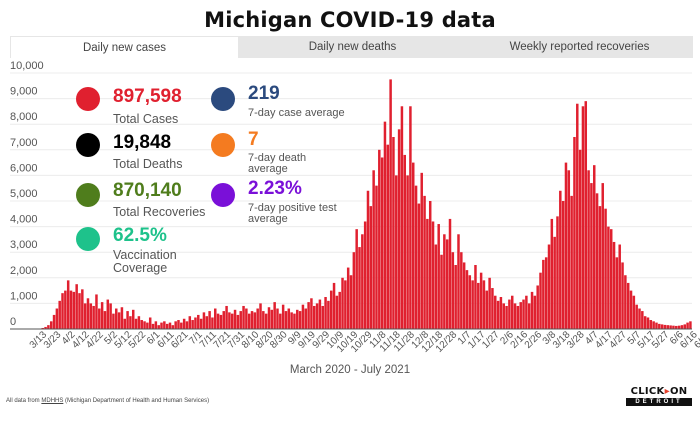 This screenshot has width=700, height=421. What do you see at coordinates (27, 66) in the screenshot?
I see `y-tick-label: 10,000` at bounding box center [27, 66].